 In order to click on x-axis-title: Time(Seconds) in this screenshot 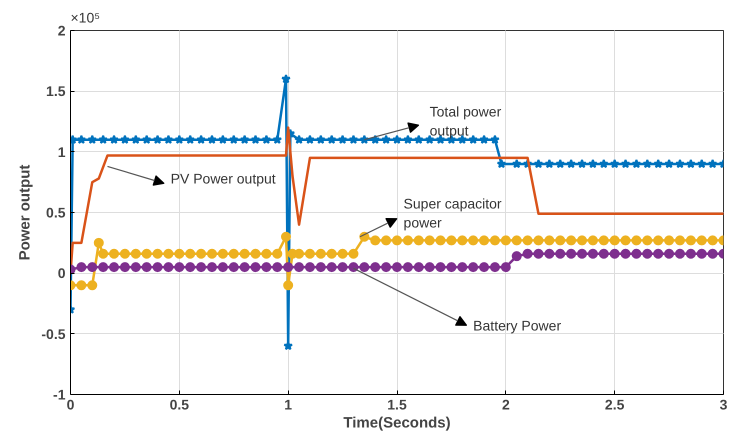, I will do `click(397, 423)`.